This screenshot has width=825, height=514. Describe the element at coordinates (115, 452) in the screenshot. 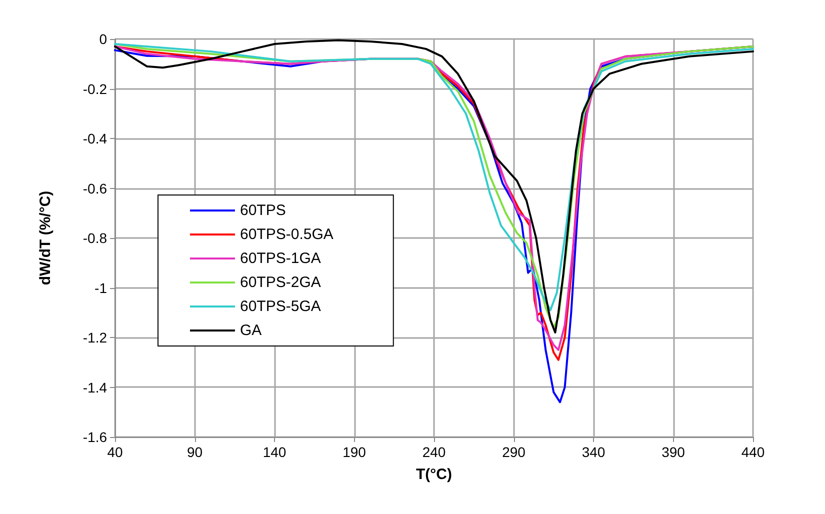

I see `x-tick-label: 40` at that location.